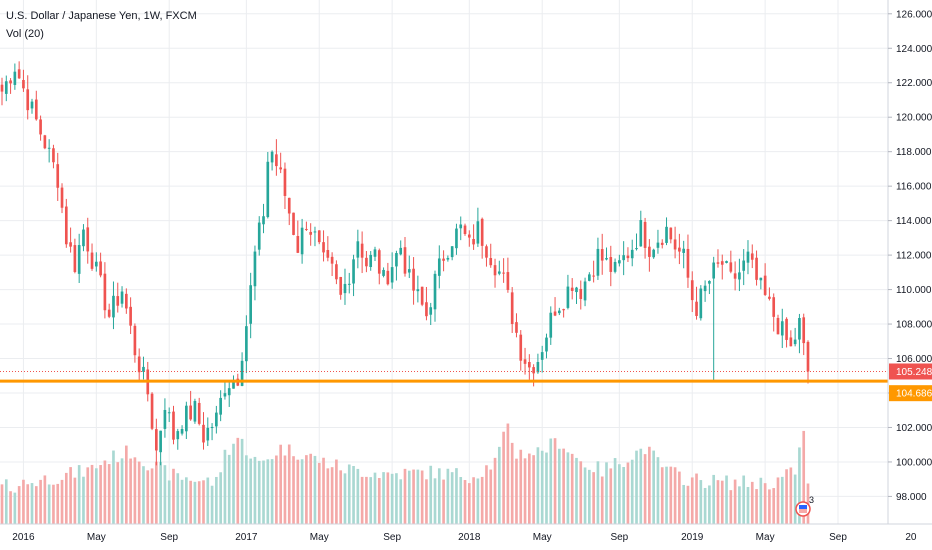  Describe the element at coordinates (811, 500) in the screenshot. I see `events-badge-count: 3` at that location.